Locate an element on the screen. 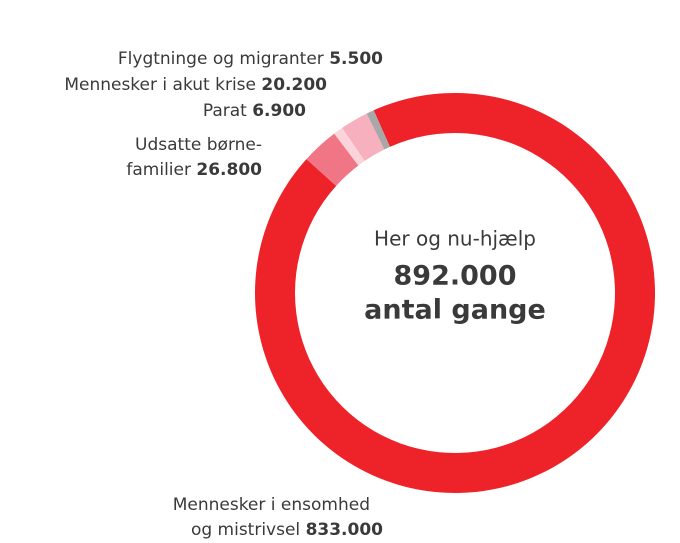  segment-label-text: Mennesker i ensomhed is located at coordinates (271, 505).